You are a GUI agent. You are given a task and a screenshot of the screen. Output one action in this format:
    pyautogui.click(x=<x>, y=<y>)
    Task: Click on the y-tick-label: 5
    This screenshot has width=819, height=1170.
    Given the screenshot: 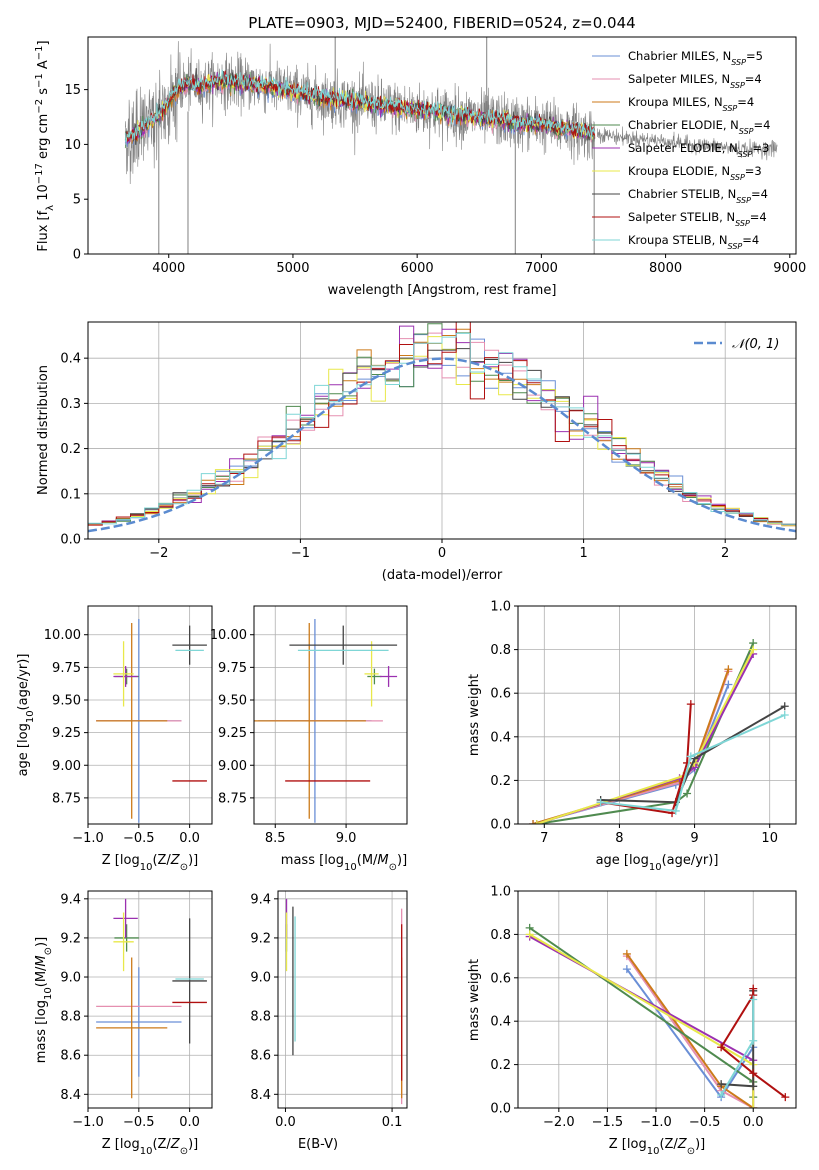 What is the action you would take?
    pyautogui.click(x=77, y=200)
    